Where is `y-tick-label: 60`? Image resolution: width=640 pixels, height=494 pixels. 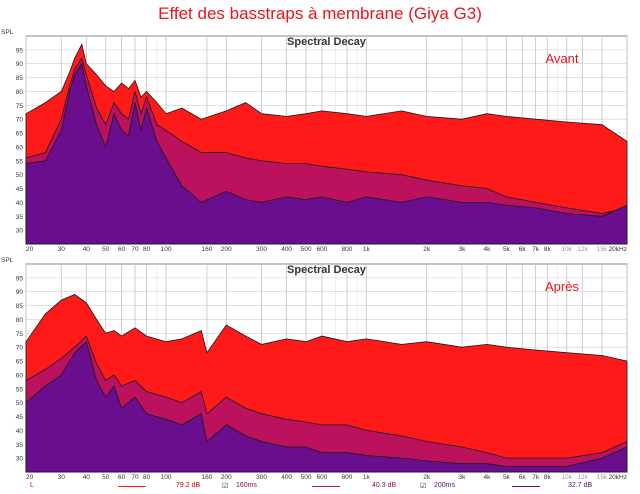
y-tick-label: 60 is located at coordinates (20, 375).